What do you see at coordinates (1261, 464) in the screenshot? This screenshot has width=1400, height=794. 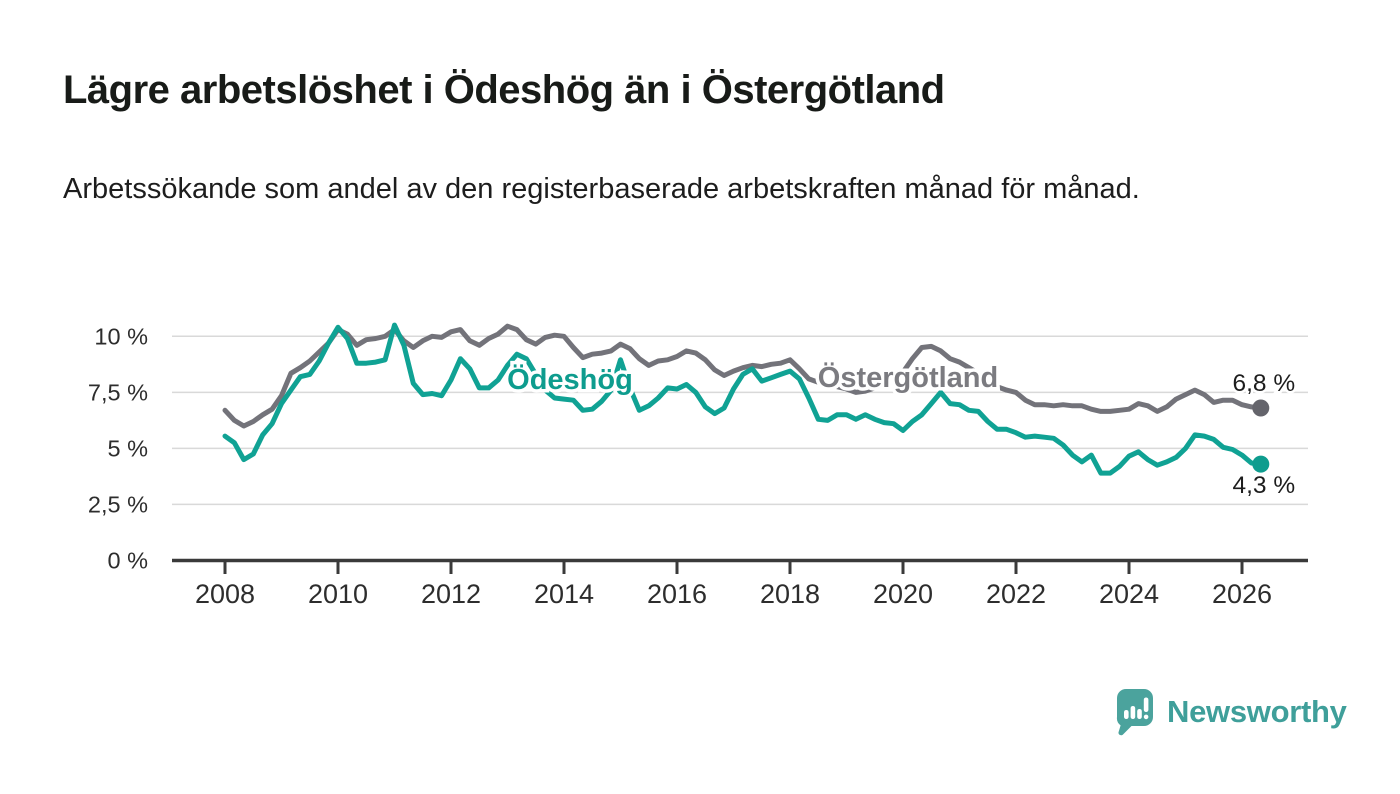 I see `series-end-dot-odeshog` at bounding box center [1261, 464].